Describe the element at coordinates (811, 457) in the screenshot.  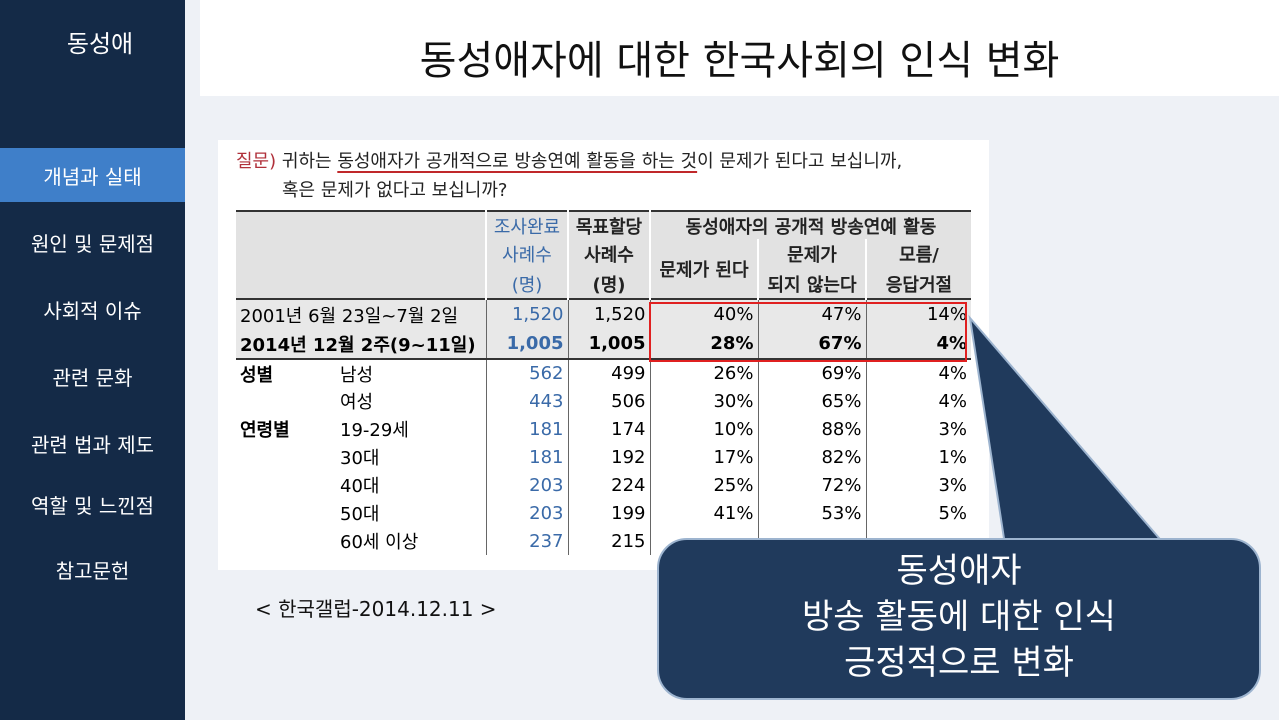
I see `row-no-problem: 82%` at that location.